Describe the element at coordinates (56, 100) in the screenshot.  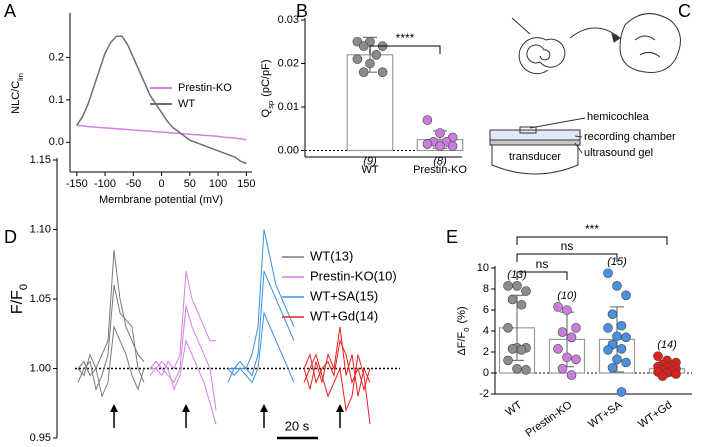
I see `y-tick-label: 0.1` at that location.